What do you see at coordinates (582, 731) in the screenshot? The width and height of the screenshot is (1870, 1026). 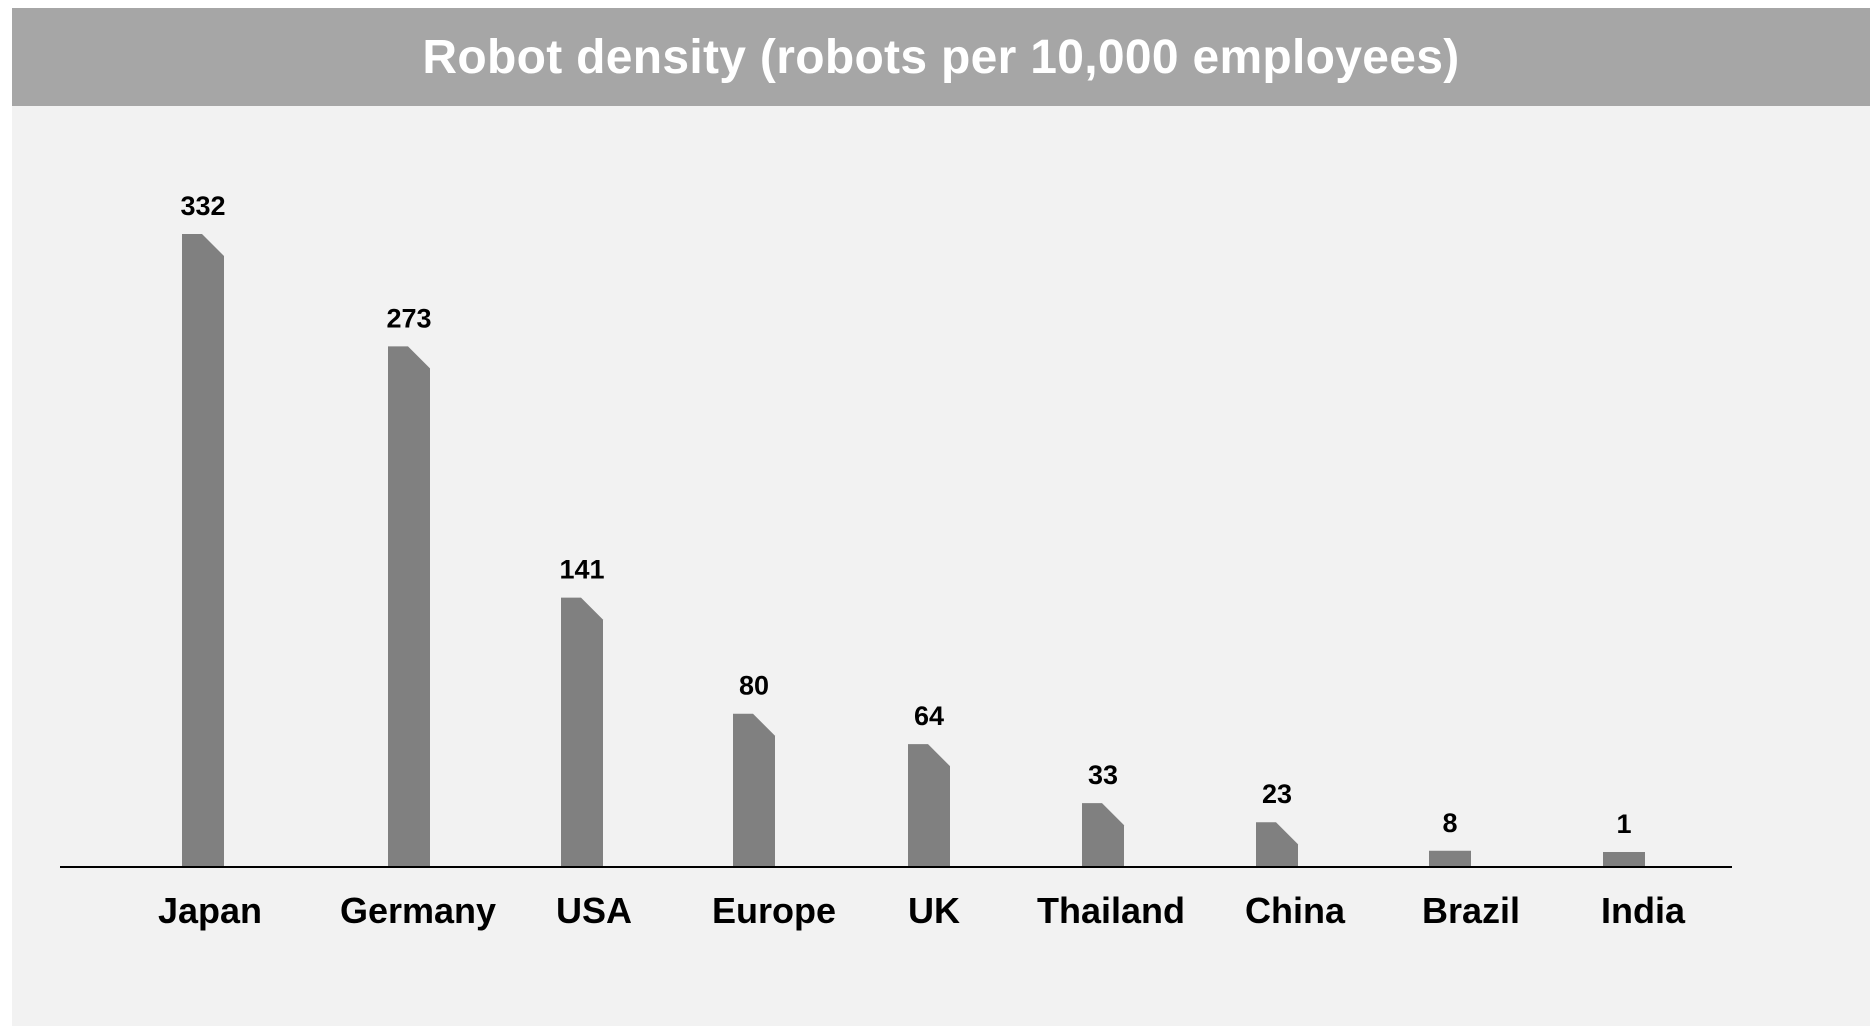 I see `bar-usa` at bounding box center [582, 731].